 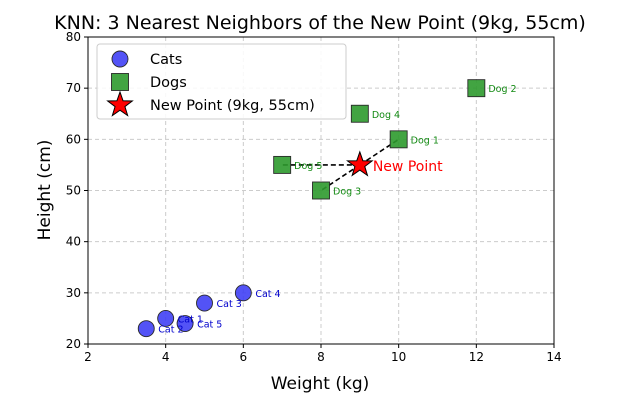 I want to click on x-tick-label: 14, so click(x=553, y=357).